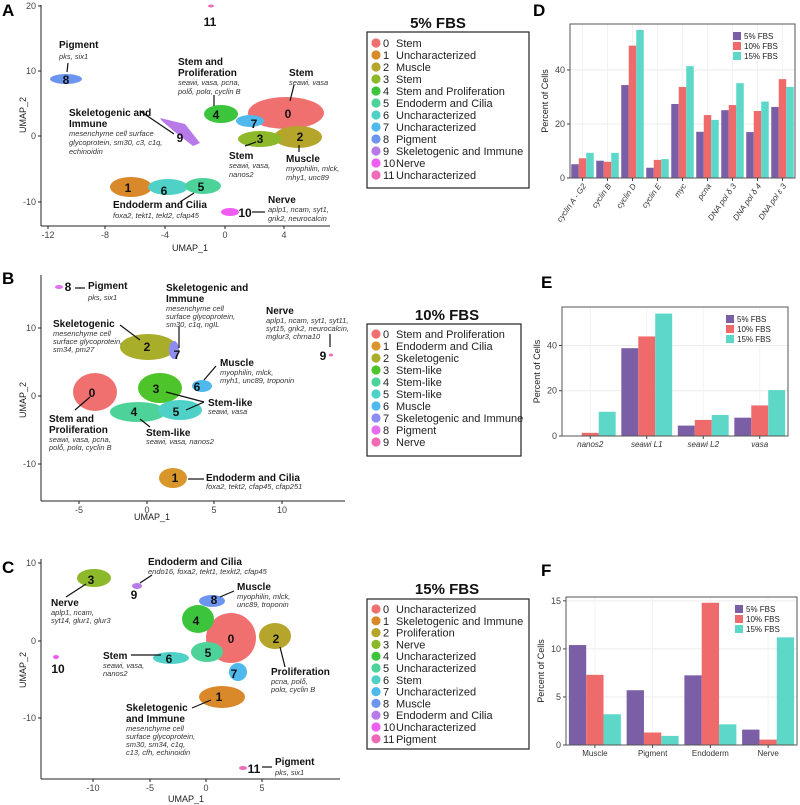 Image resolution: width=800 pixels, height=805 pixels. What do you see at coordinates (152, 517) in the screenshot?
I see `x-axis-title: UMAP_1` at bounding box center [152, 517].